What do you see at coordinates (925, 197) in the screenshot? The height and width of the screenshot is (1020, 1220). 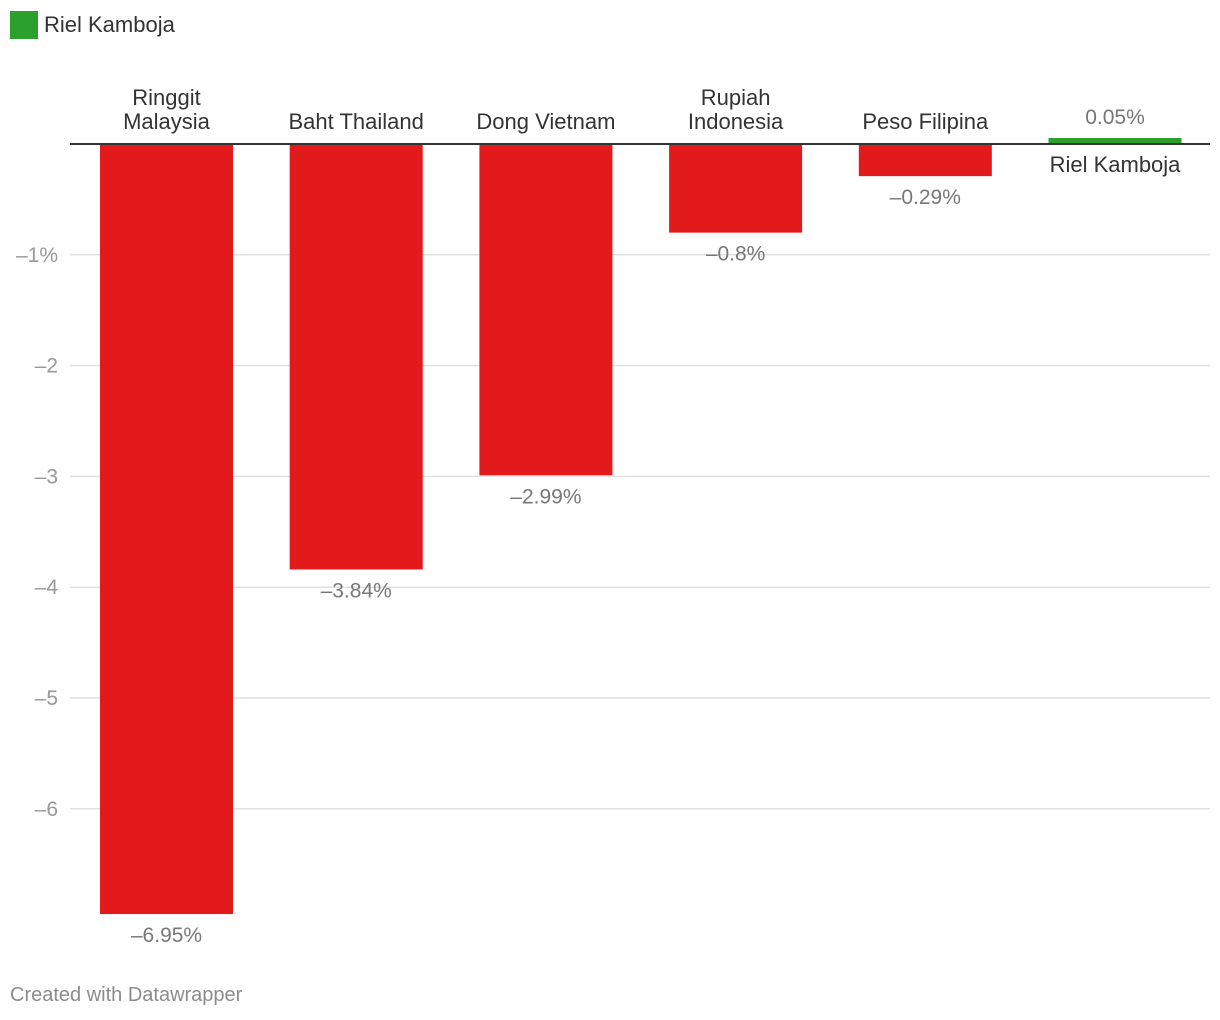 I see `value-label: –0.29%` at bounding box center [925, 197].